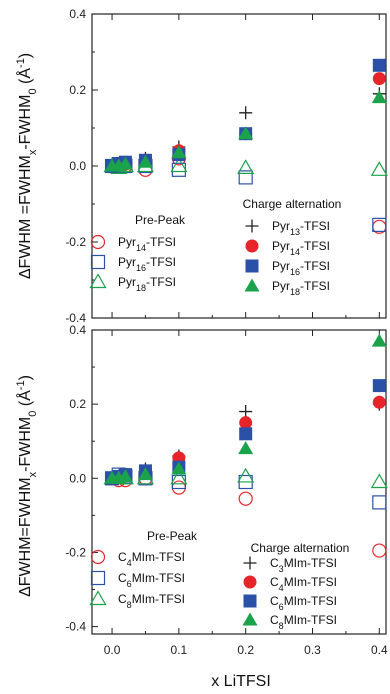  What do you see at coordinates (112, 650) in the screenshot?
I see `x-tick-label: 0.0` at bounding box center [112, 650].